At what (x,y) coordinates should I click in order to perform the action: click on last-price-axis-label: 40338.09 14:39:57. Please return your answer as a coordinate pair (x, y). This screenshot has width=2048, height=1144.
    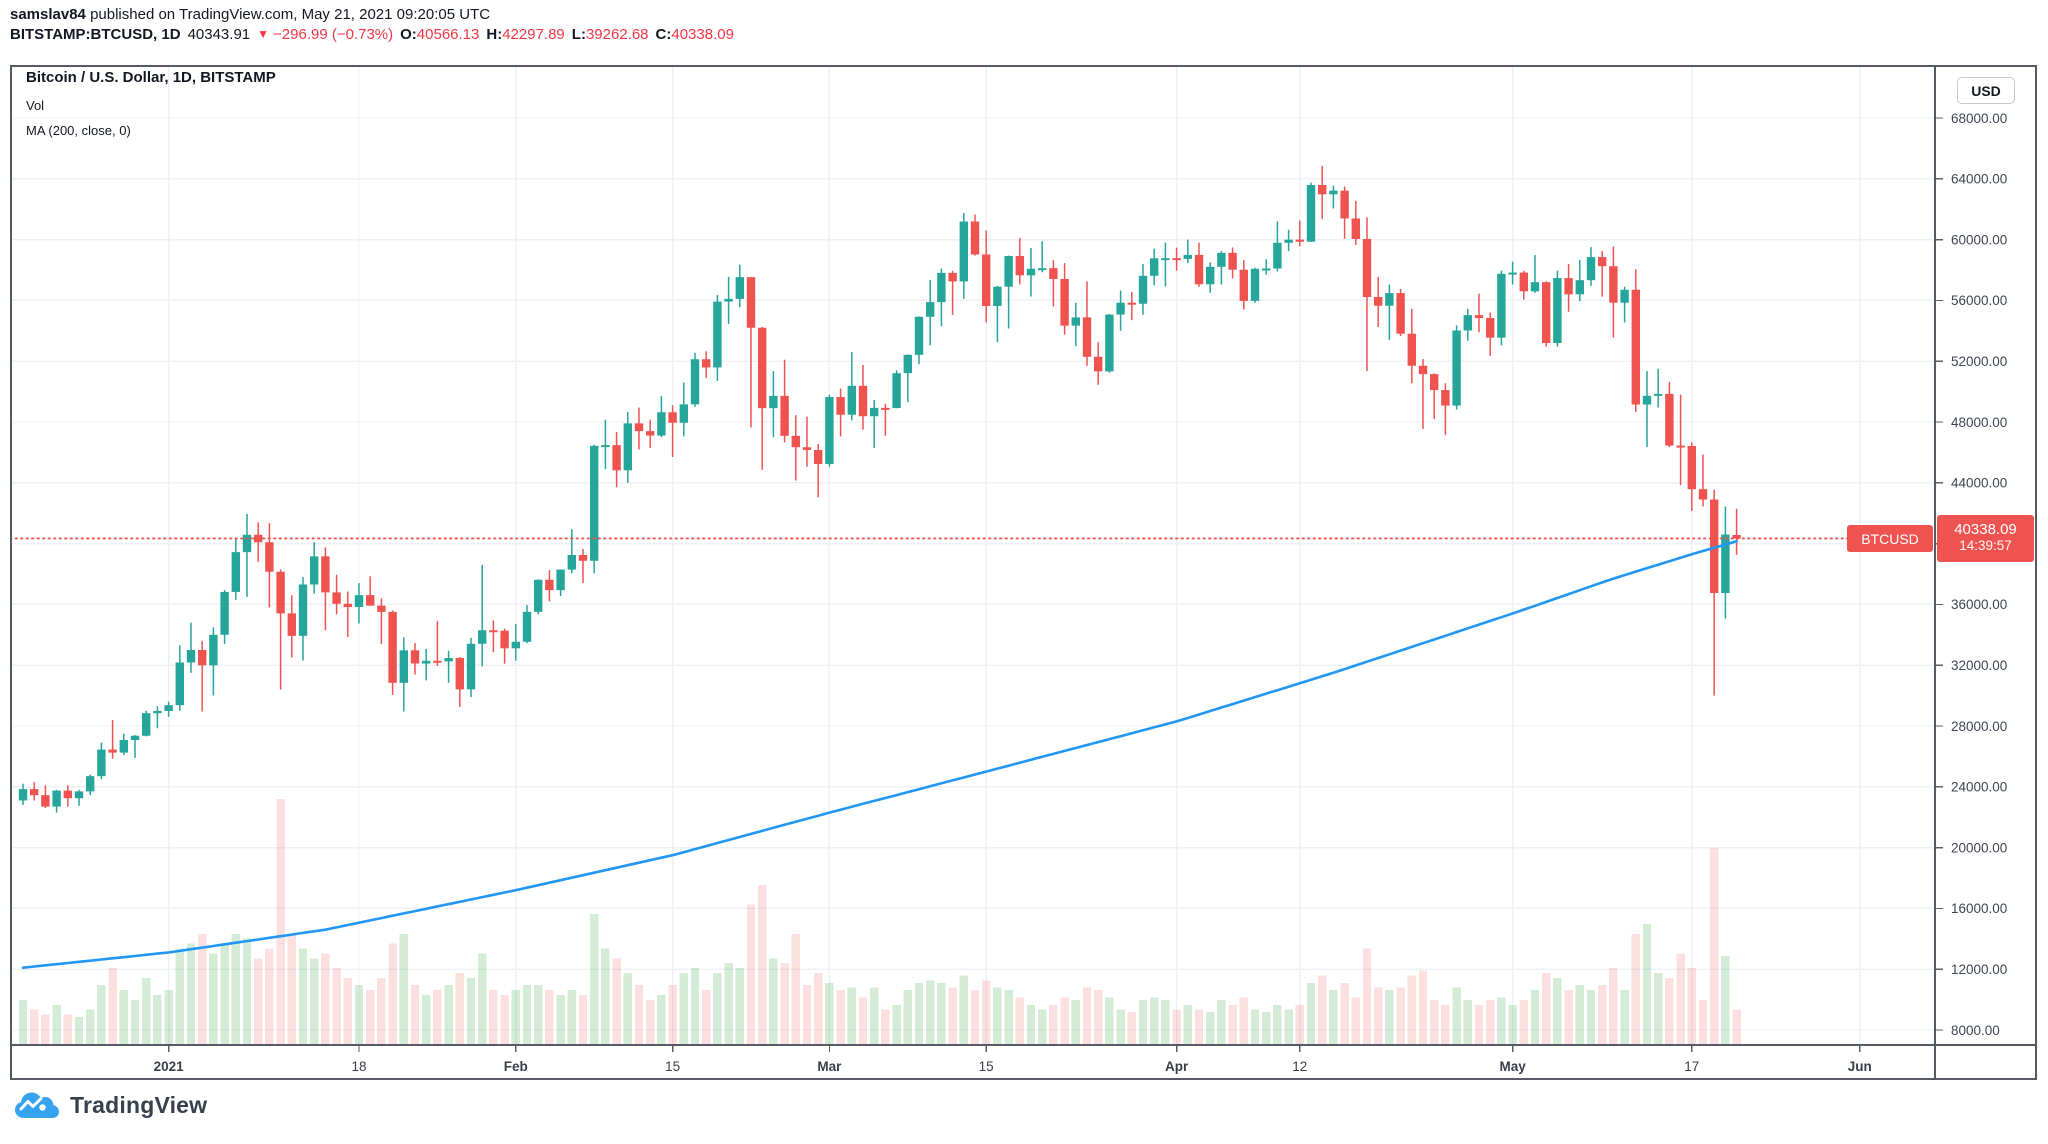
    Looking at the image, I should click on (1985, 538).